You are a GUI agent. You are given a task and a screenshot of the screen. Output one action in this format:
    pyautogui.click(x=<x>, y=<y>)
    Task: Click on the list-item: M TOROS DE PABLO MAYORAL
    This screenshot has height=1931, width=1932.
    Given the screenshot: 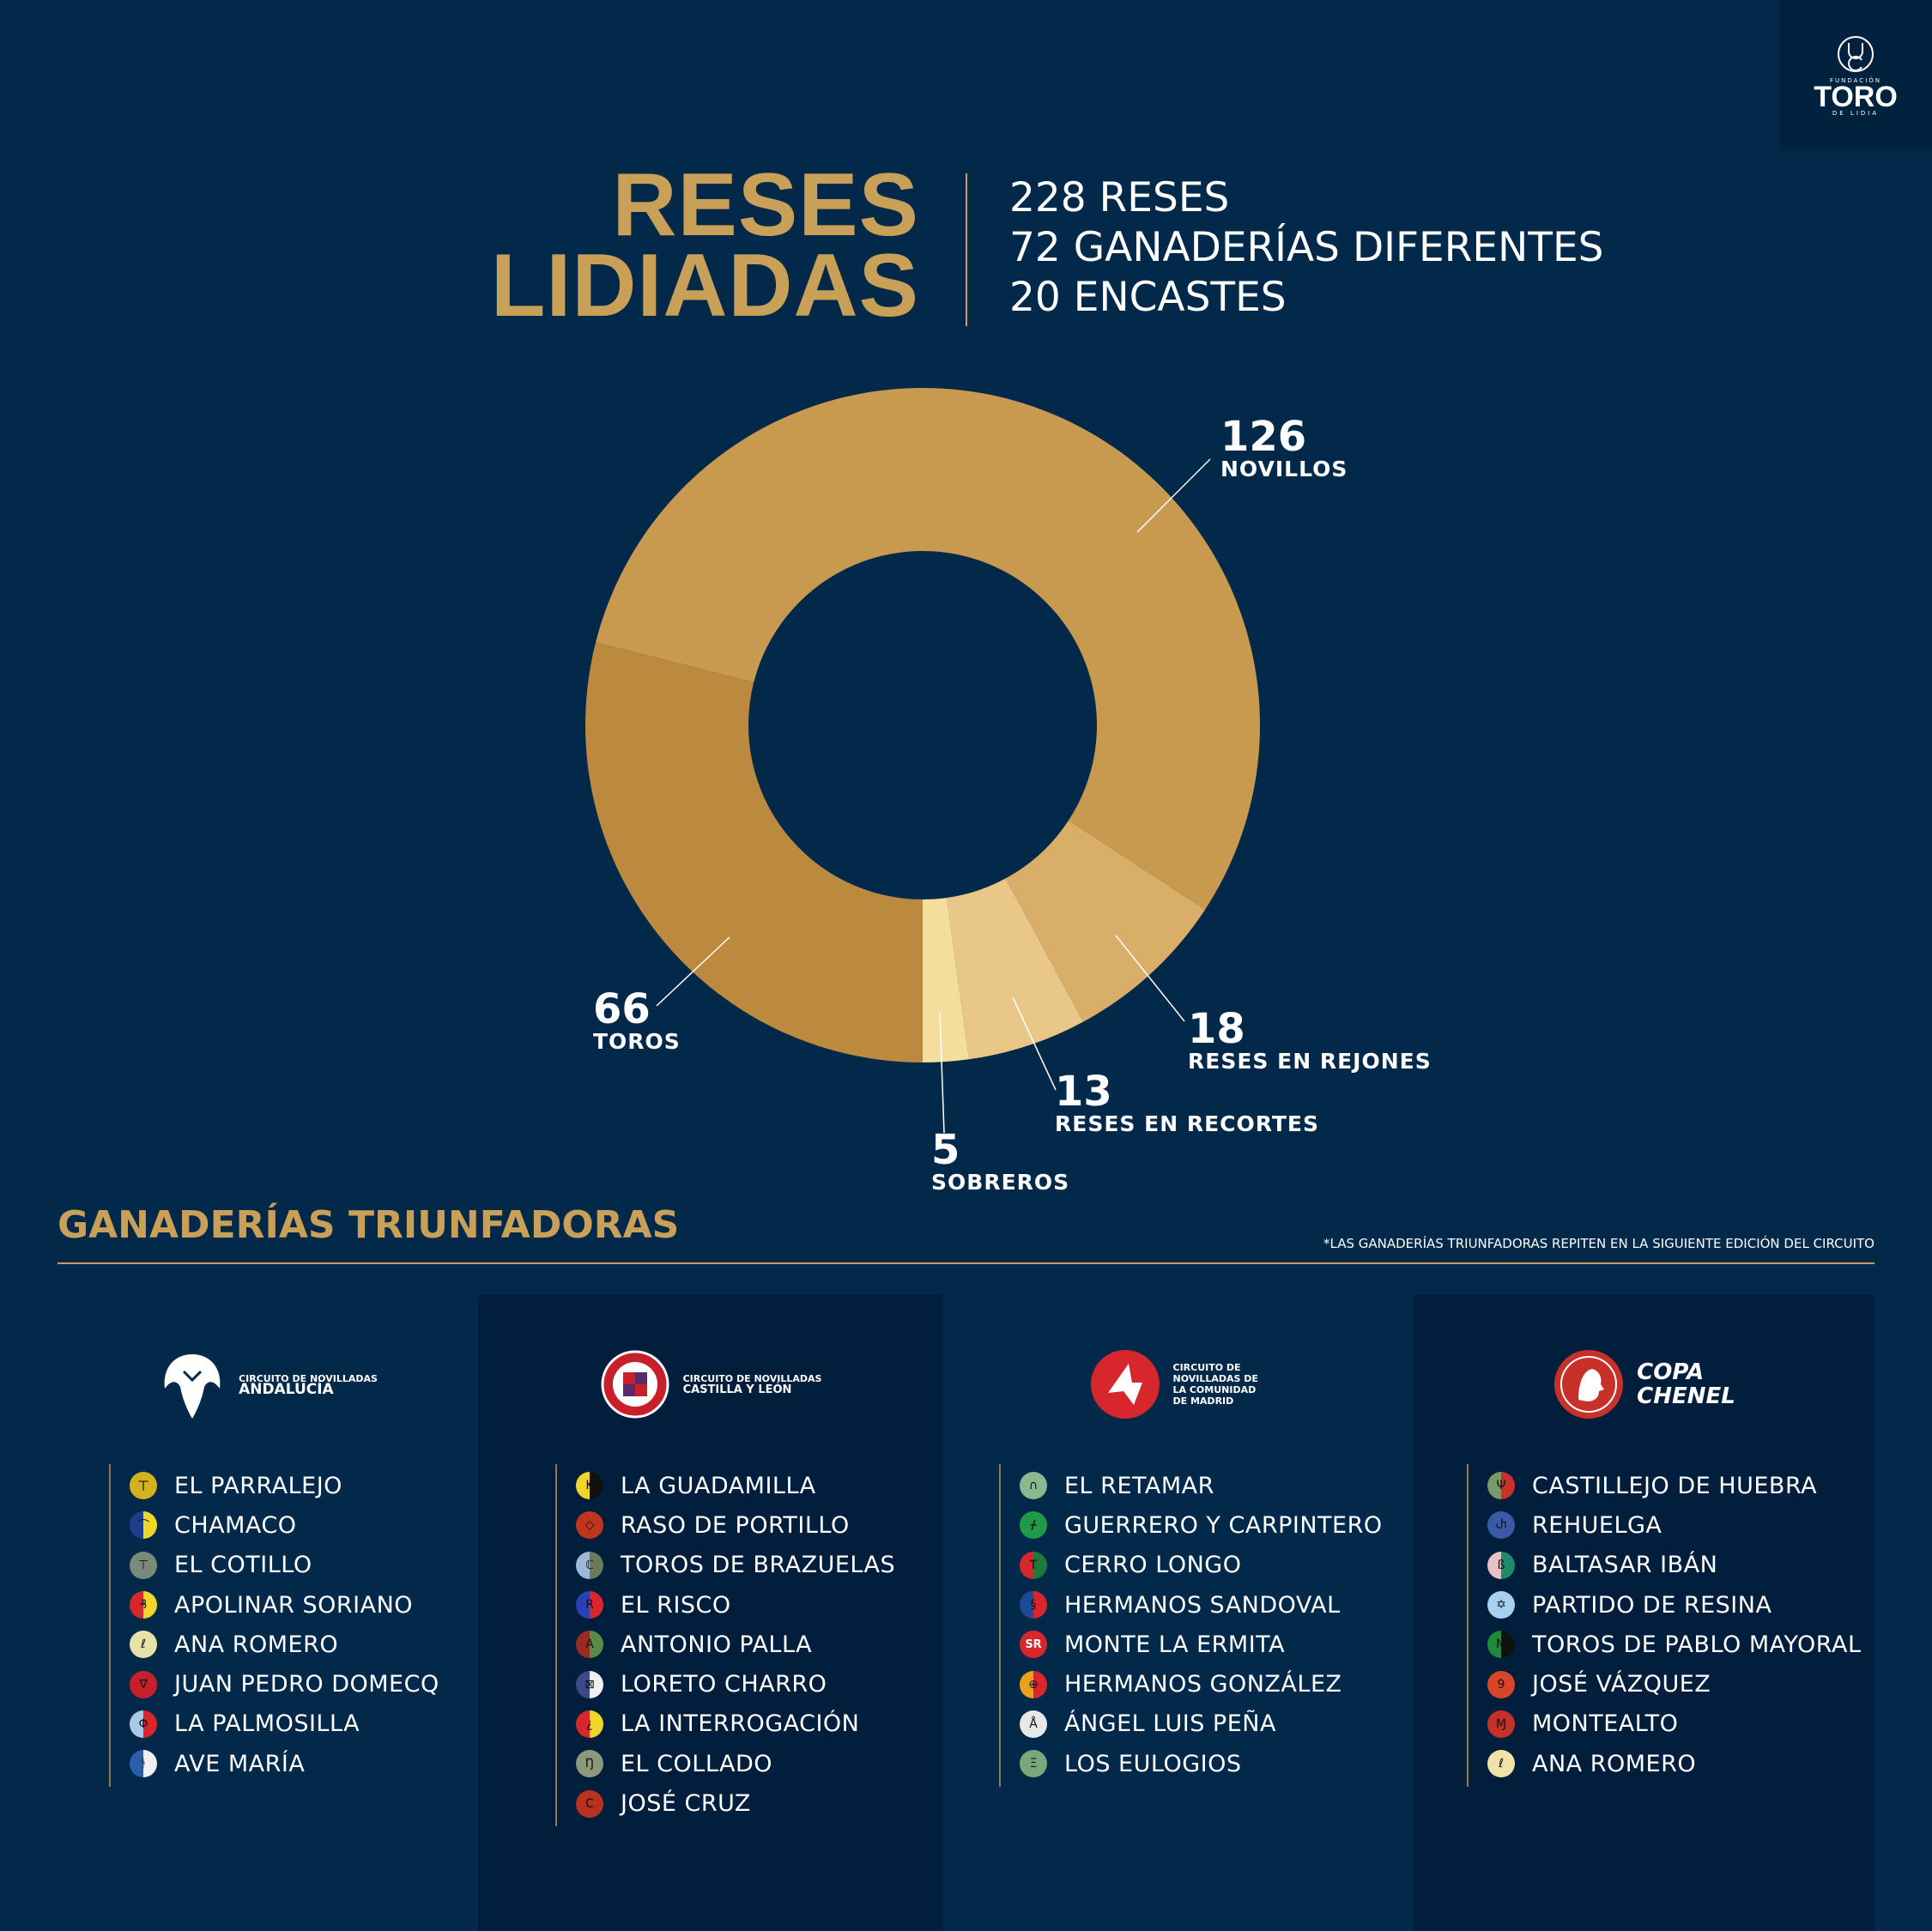 What is the action you would take?
    pyautogui.click(x=1675, y=1644)
    